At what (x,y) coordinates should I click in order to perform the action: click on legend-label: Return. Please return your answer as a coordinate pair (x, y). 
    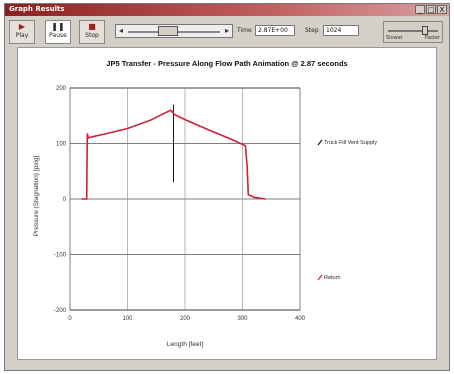
    Looking at the image, I should click on (332, 278).